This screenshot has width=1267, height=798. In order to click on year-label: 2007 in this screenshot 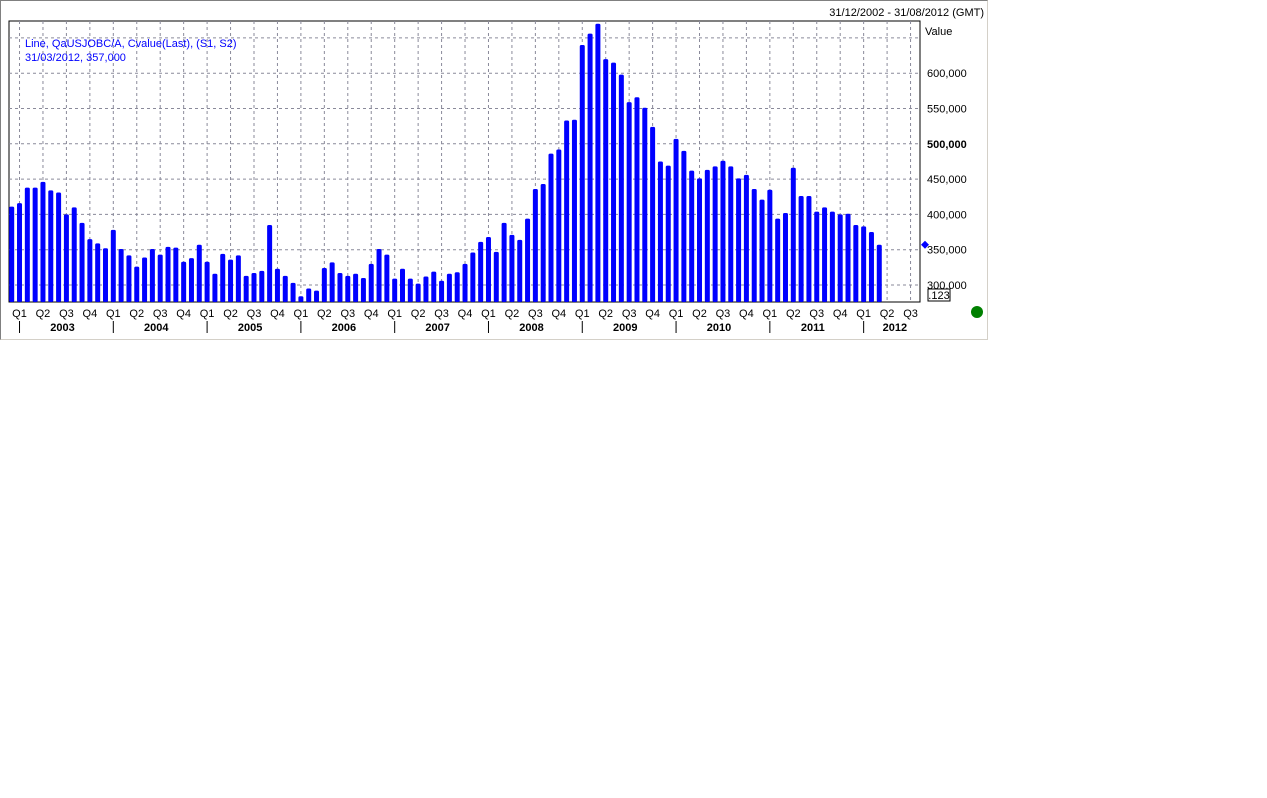, I will do `click(437, 328)`.